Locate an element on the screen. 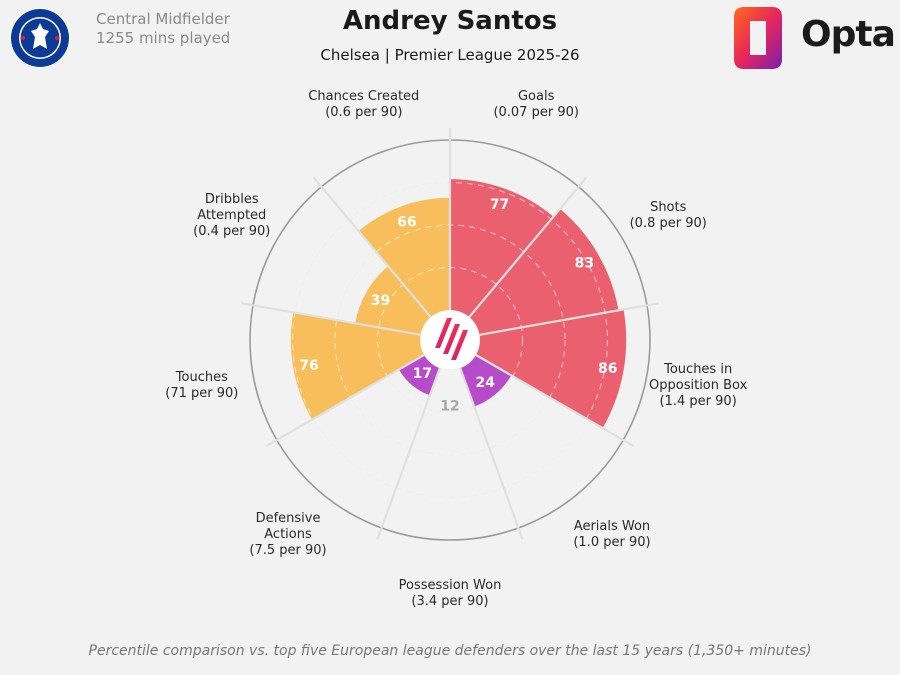 The image size is (900, 675). value-label-possession-won: 12 is located at coordinates (449, 406).